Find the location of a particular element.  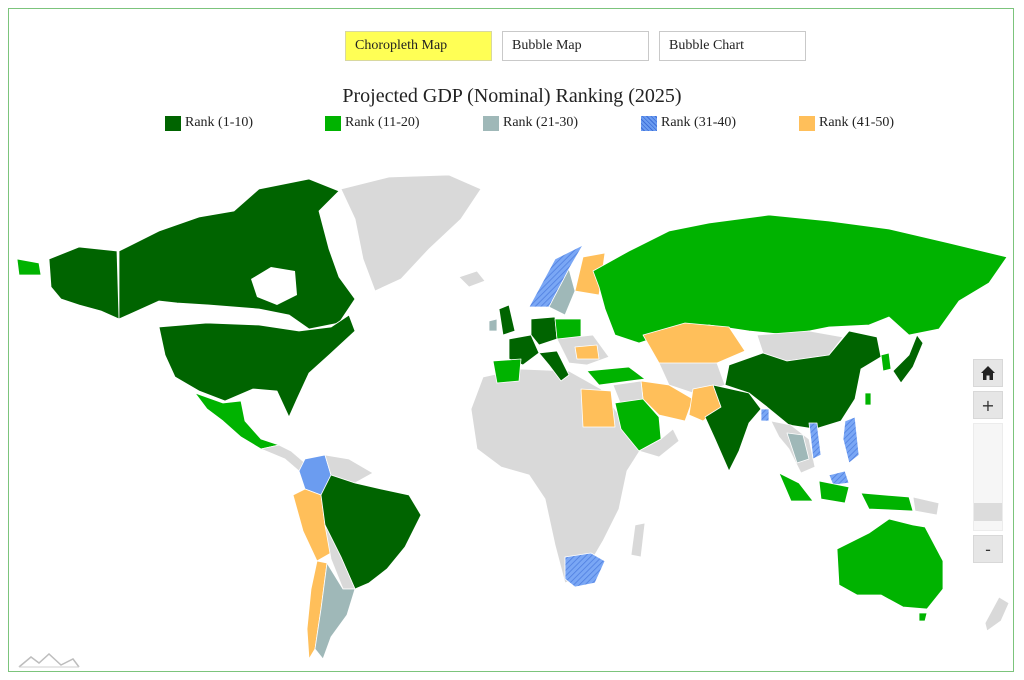

country-russia is located at coordinates (800, 279).